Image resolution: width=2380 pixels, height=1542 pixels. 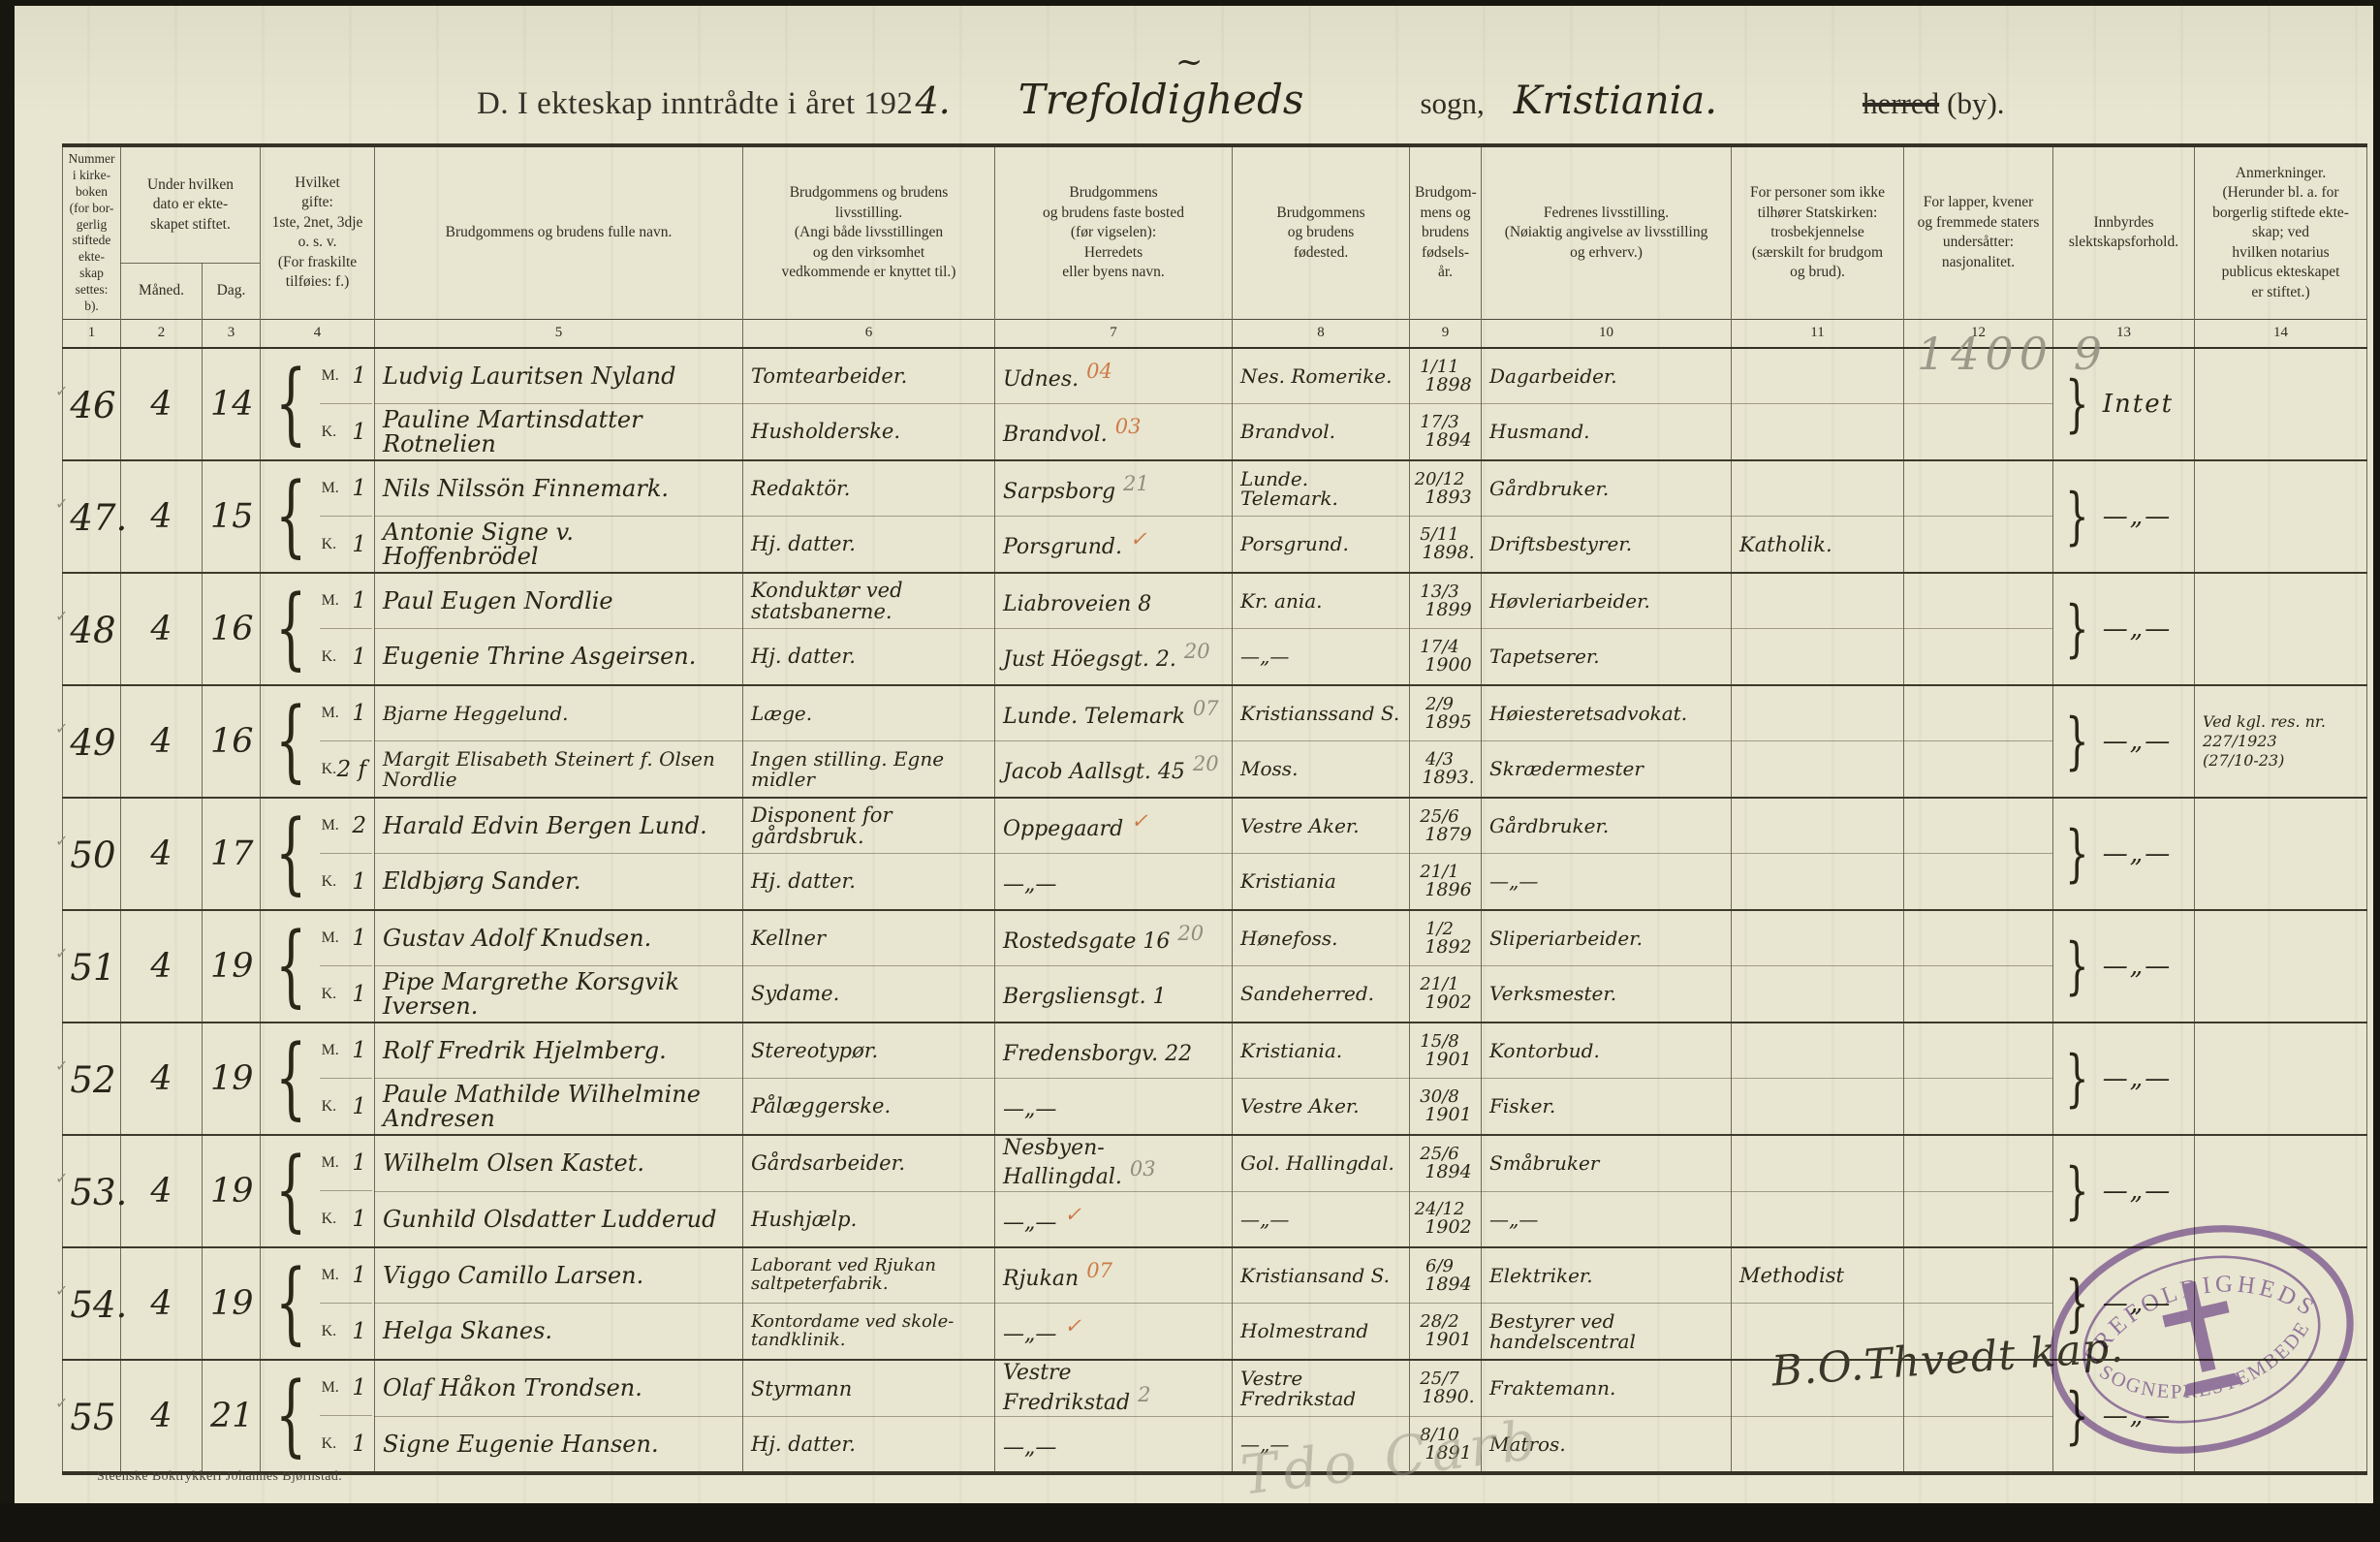 I want to click on cell-groom-occupation: Laborant ved Rjukan saltpeterfabrik., so click(x=869, y=1276).